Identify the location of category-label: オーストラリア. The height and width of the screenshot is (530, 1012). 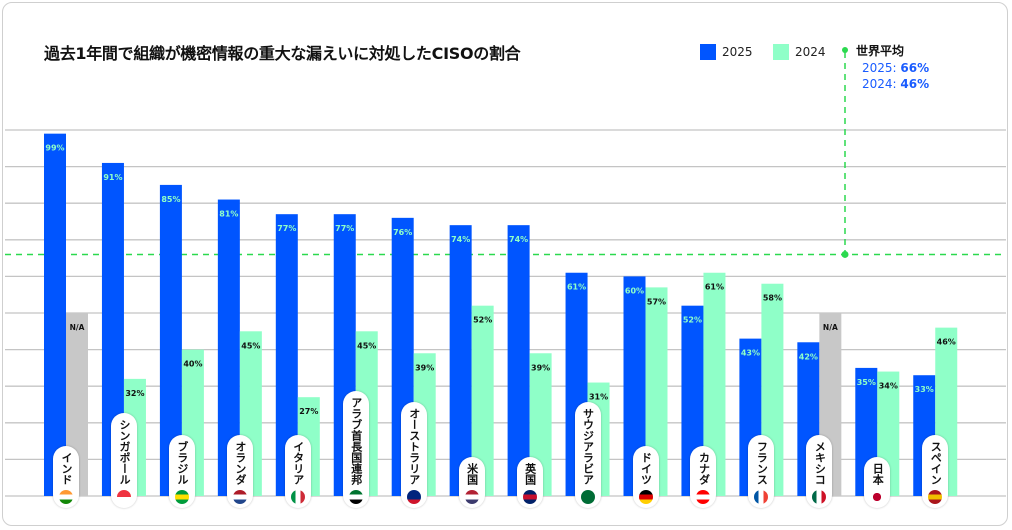
(413, 455).